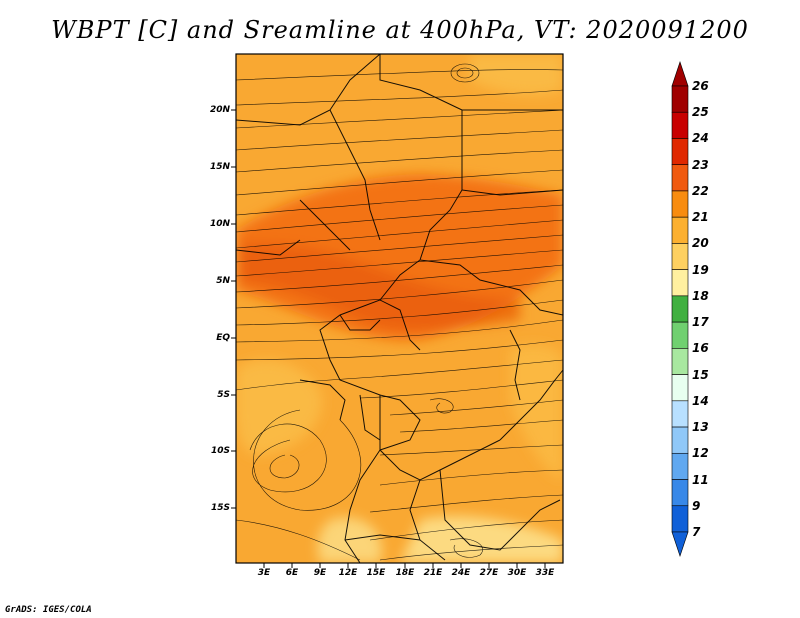 The height and width of the screenshot is (618, 800). What do you see at coordinates (219, 110) in the screenshot?
I see `lat-label-20n: 20N` at bounding box center [219, 110].